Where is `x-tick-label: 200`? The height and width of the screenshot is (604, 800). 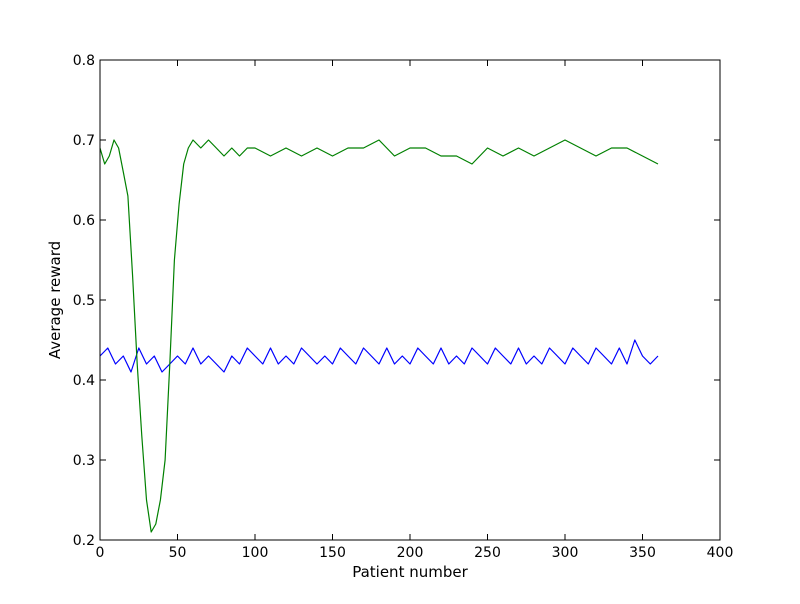
x-tick-label: 200 is located at coordinates (410, 553).